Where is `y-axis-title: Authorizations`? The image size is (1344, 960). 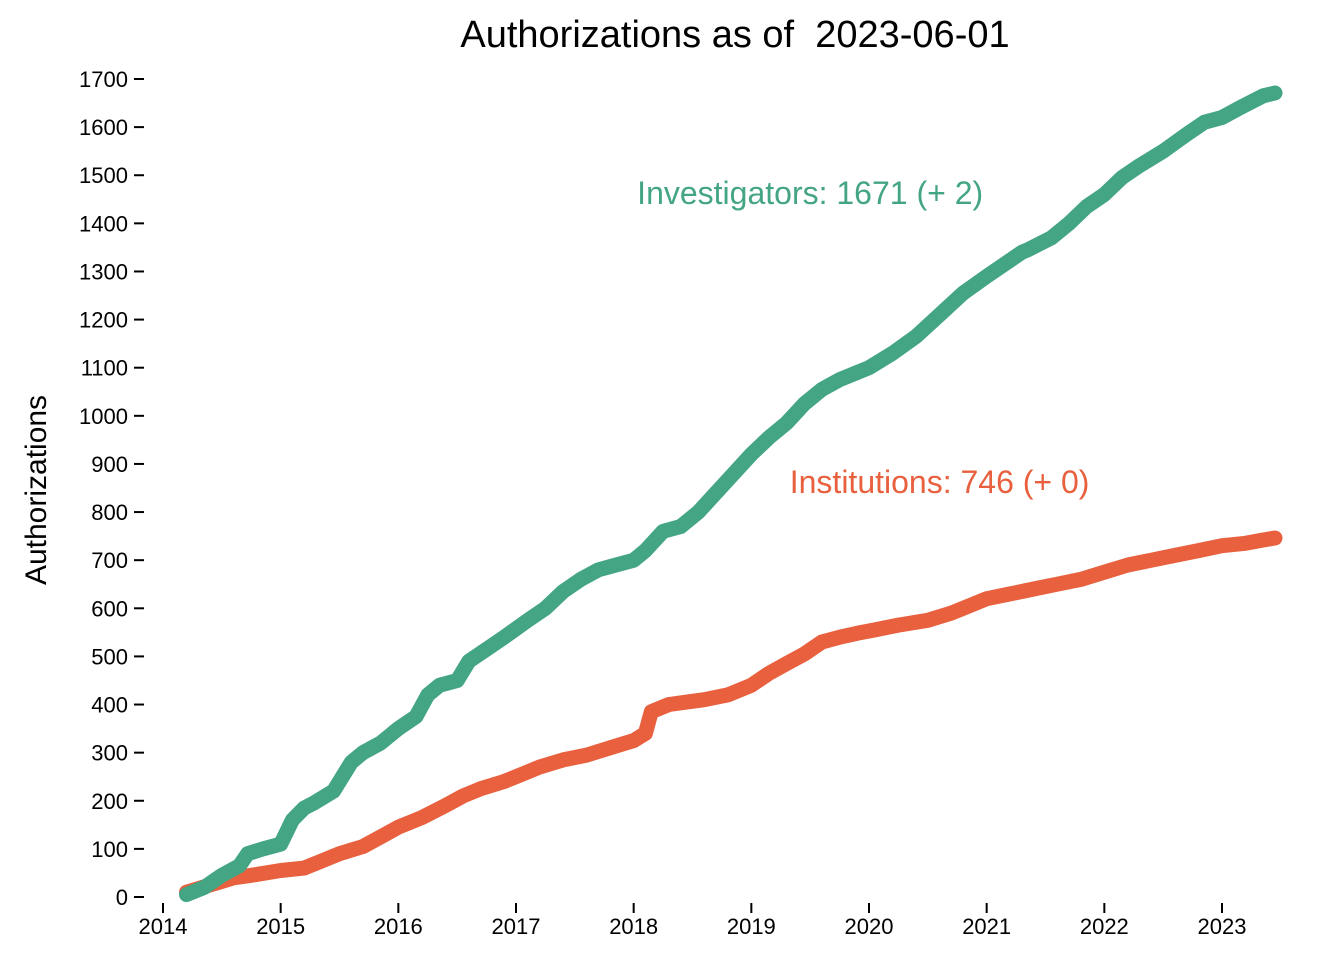
y-axis-title: Authorizations is located at coordinates (36, 490).